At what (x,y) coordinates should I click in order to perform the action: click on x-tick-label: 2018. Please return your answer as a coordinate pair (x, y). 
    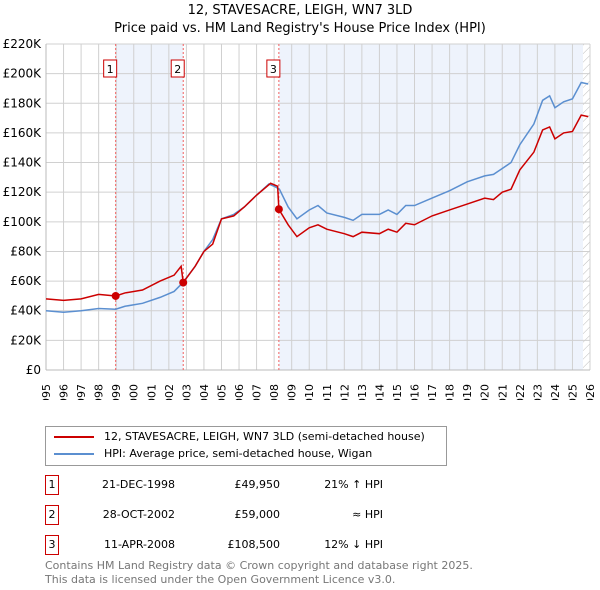
    Looking at the image, I should click on (450, 392).